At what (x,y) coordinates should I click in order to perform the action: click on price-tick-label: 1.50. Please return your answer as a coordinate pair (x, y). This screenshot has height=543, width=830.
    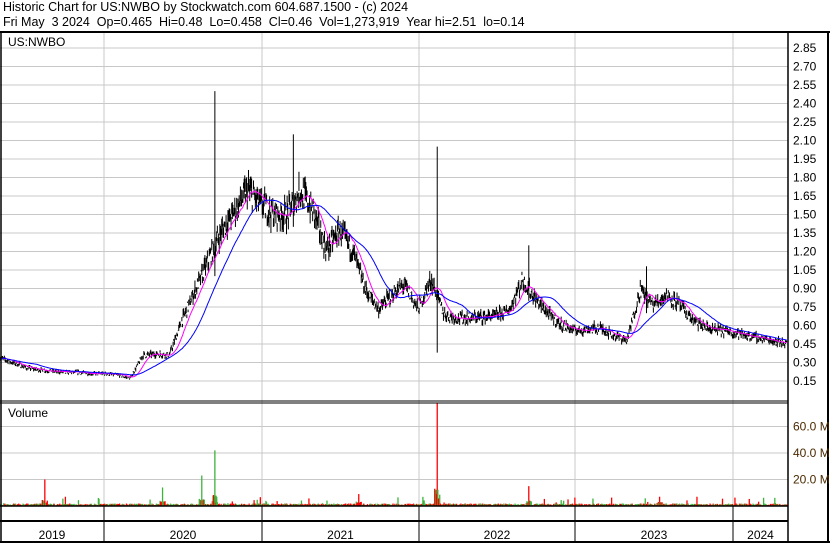
    Looking at the image, I should click on (805, 215).